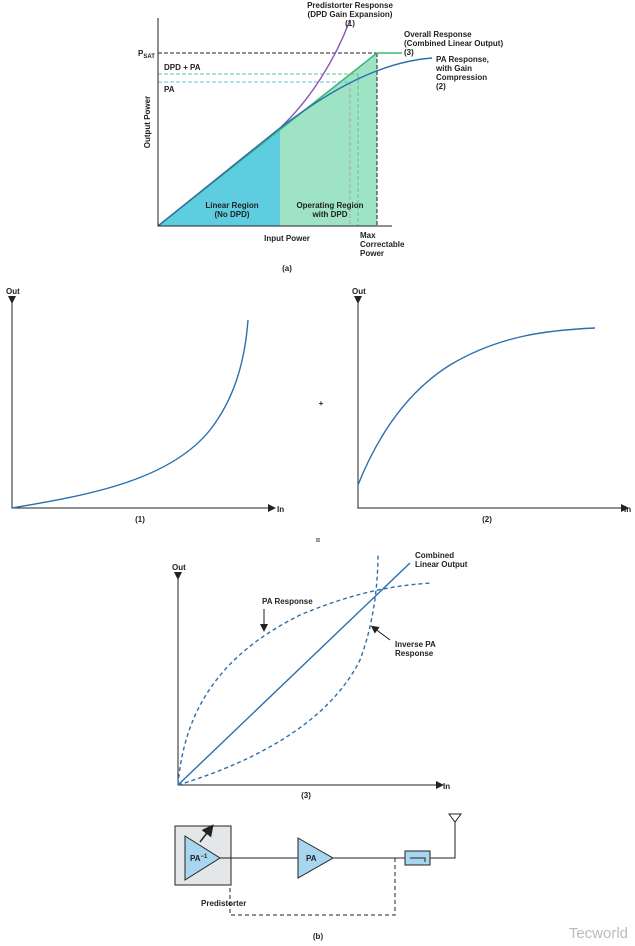  I want to click on label: P, so click(141, 53).